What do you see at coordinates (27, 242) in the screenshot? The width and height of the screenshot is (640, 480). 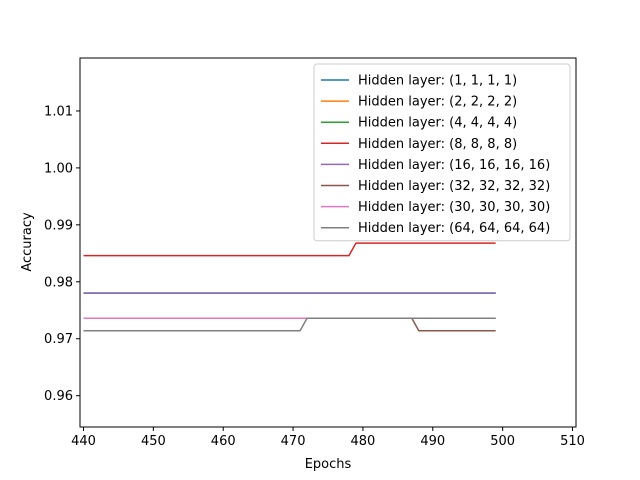 I see `y-axis-title: Accuracy` at bounding box center [27, 242].